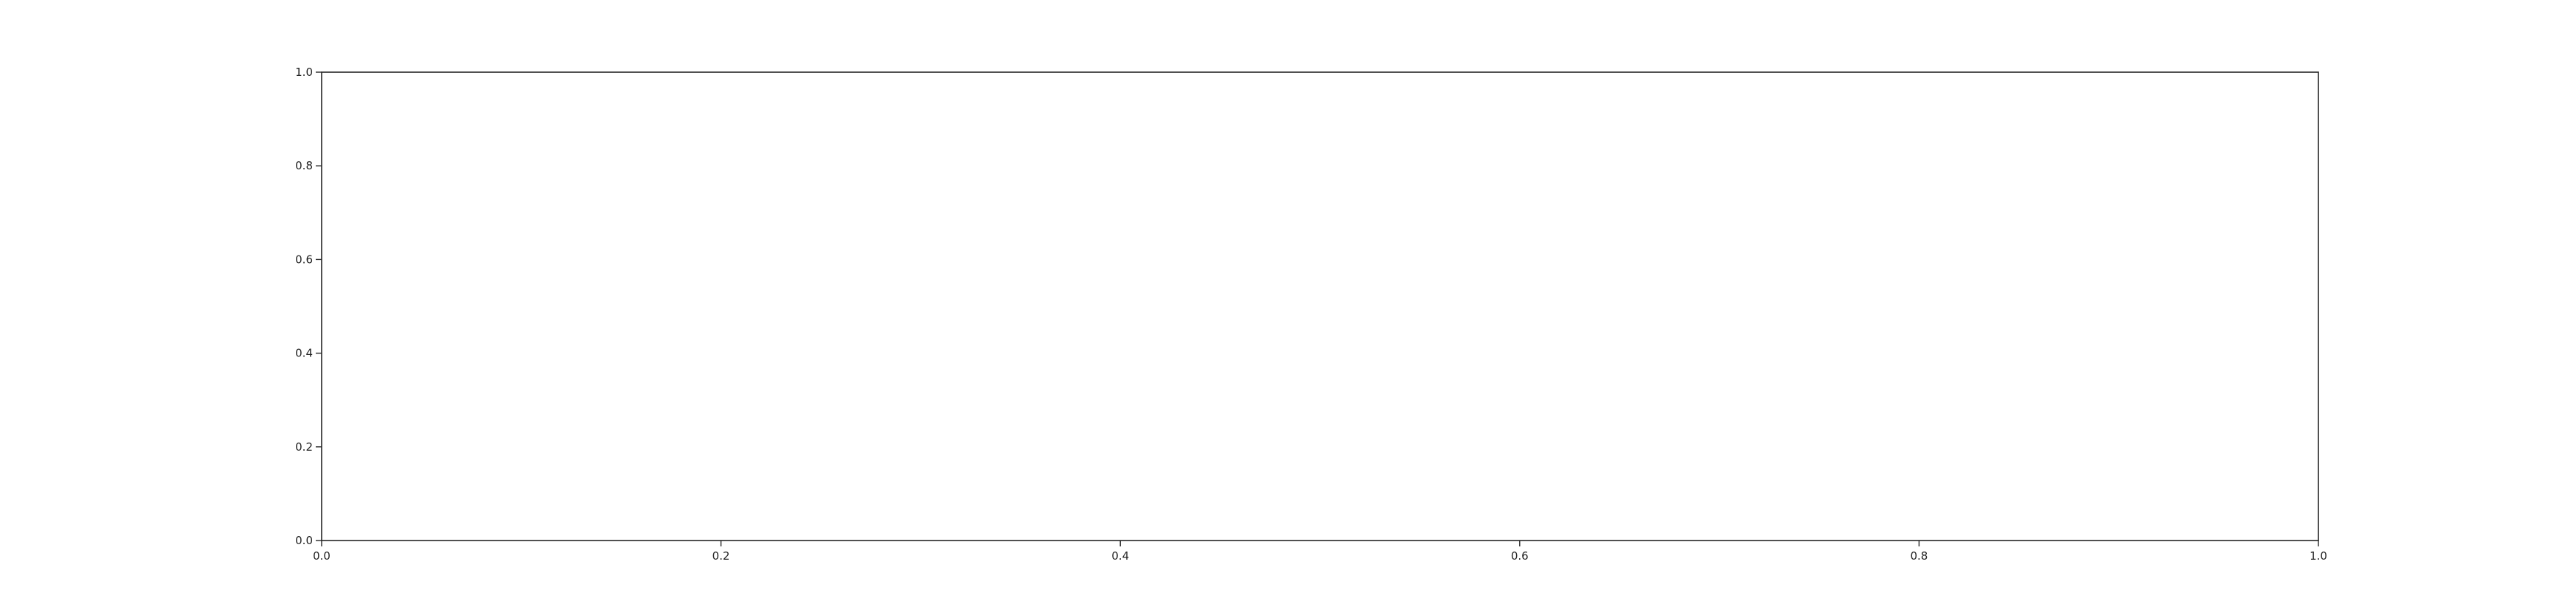 The height and width of the screenshot is (609, 2576). I want to click on y-tick-label: 0.4, so click(304, 354).